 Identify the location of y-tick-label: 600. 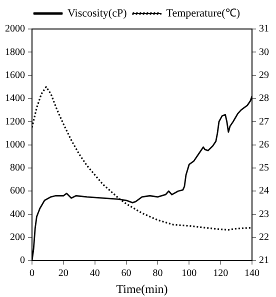
(17, 191).